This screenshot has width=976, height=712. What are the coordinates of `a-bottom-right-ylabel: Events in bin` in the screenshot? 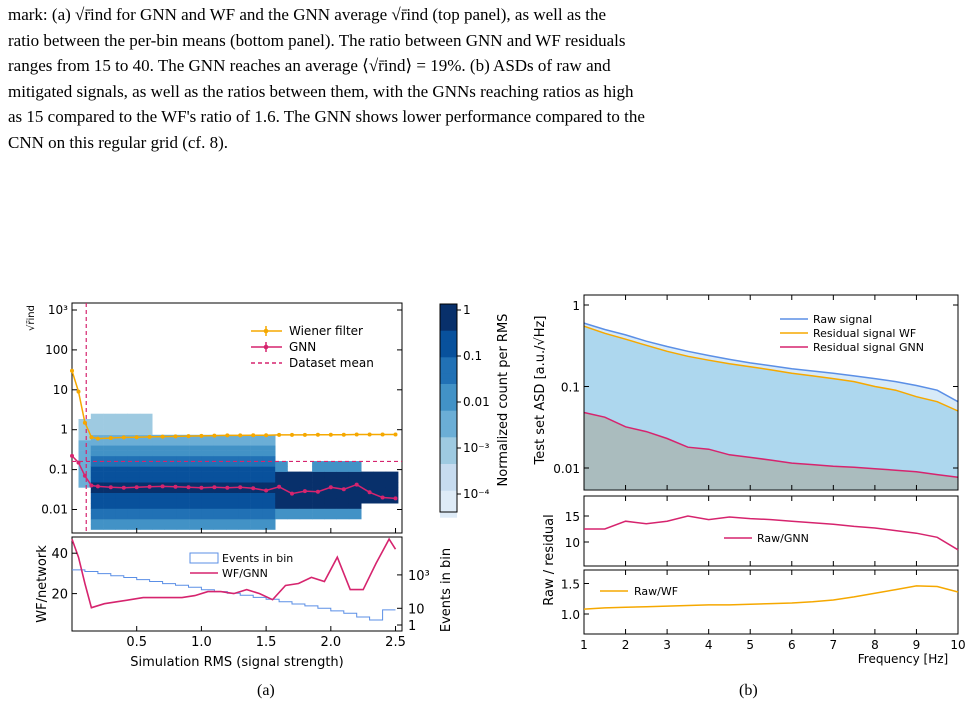 It's located at (446, 590).